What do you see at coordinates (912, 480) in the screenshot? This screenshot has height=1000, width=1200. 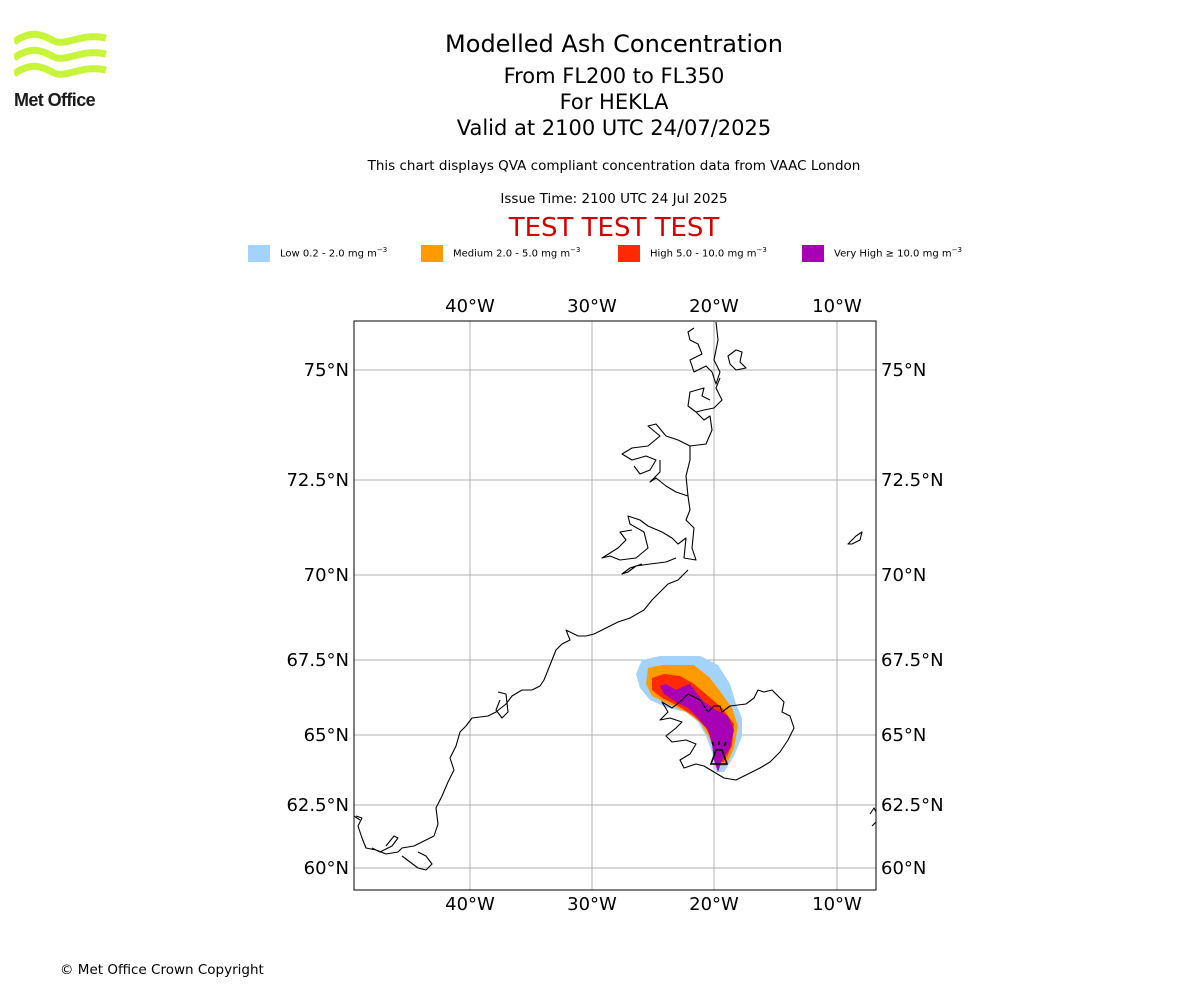 I see `lat-label-right-72-5n: 72.5°N` at bounding box center [912, 480].